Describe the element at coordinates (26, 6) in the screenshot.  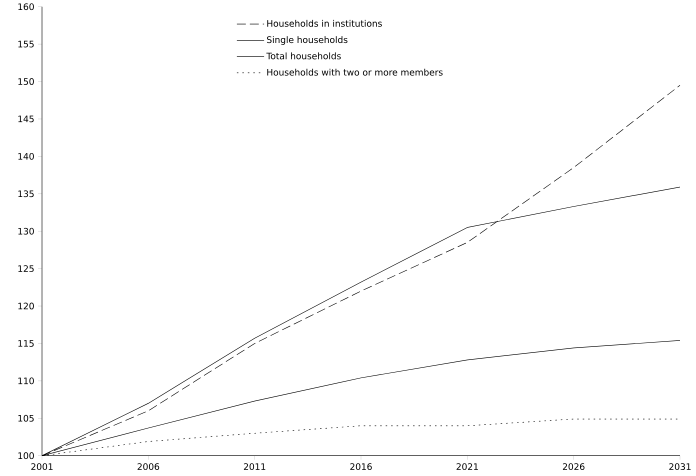
I see `y-tick-label: 160` at that location.